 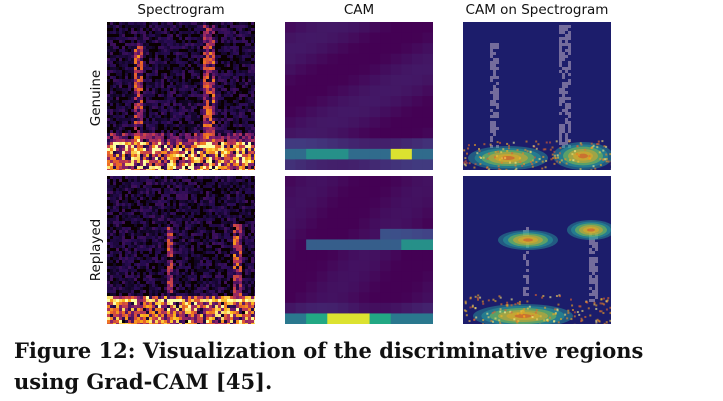 I want to click on panel-genuine-spectrogram, so click(x=181, y=96).